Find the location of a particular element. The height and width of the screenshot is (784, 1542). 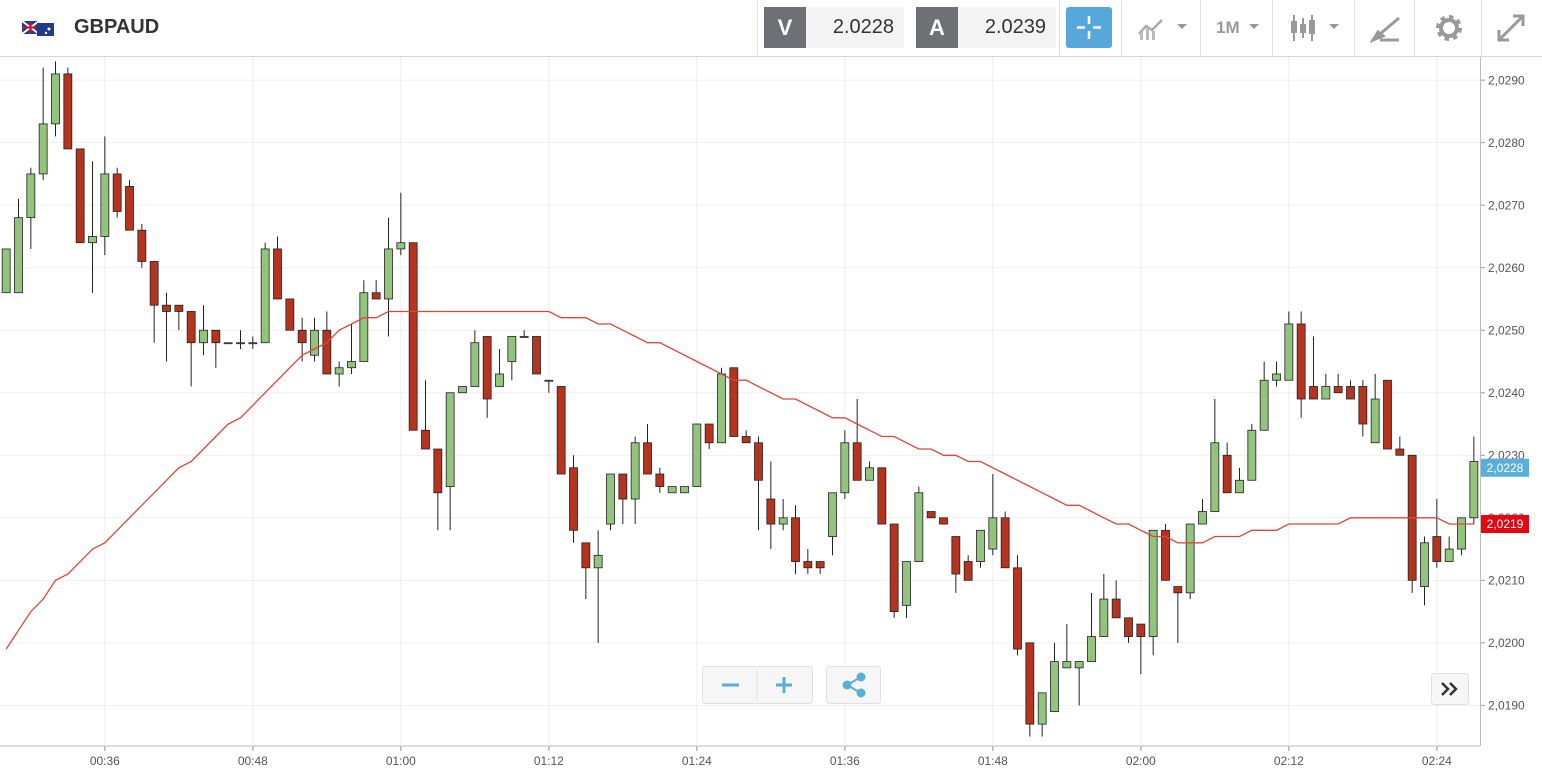

zoom-controls is located at coordinates (791, 685).